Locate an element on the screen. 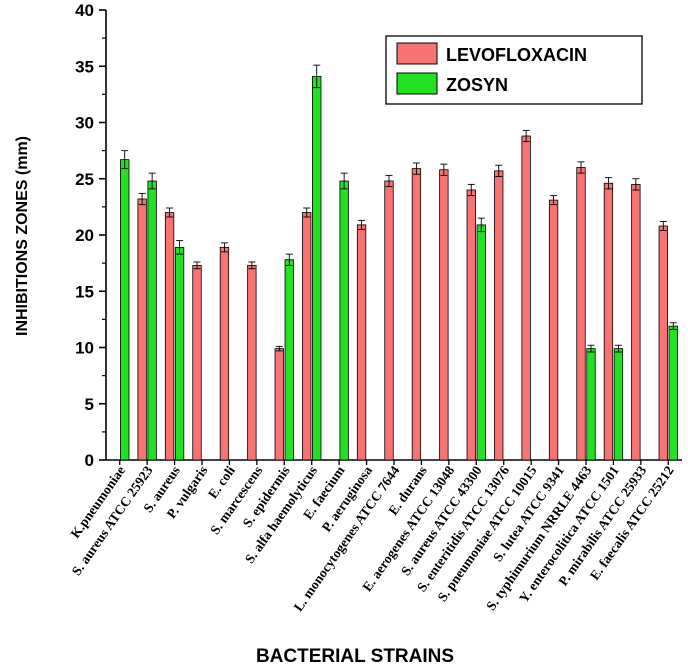 This screenshot has width=688, height=672. y-axis-title: INHIBITIONS ZONES (mm) is located at coordinates (22, 236).